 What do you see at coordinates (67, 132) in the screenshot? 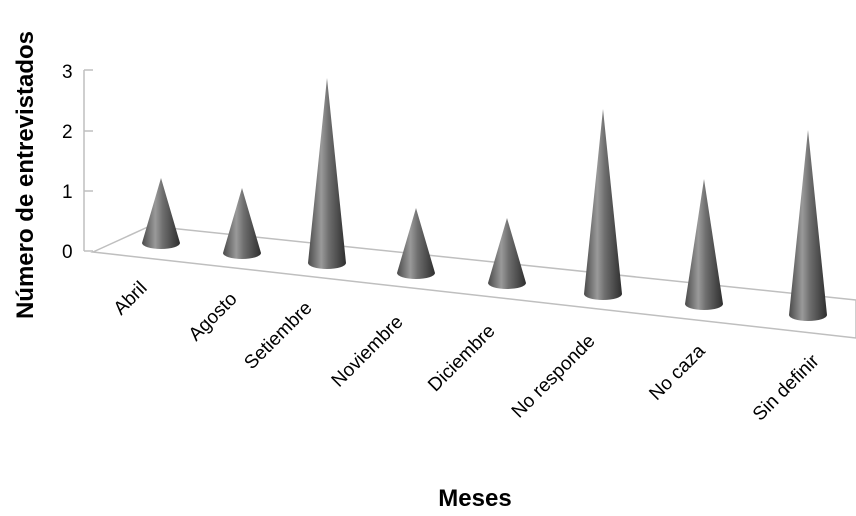
I see `y-tick-label-2: 2` at bounding box center [67, 132].